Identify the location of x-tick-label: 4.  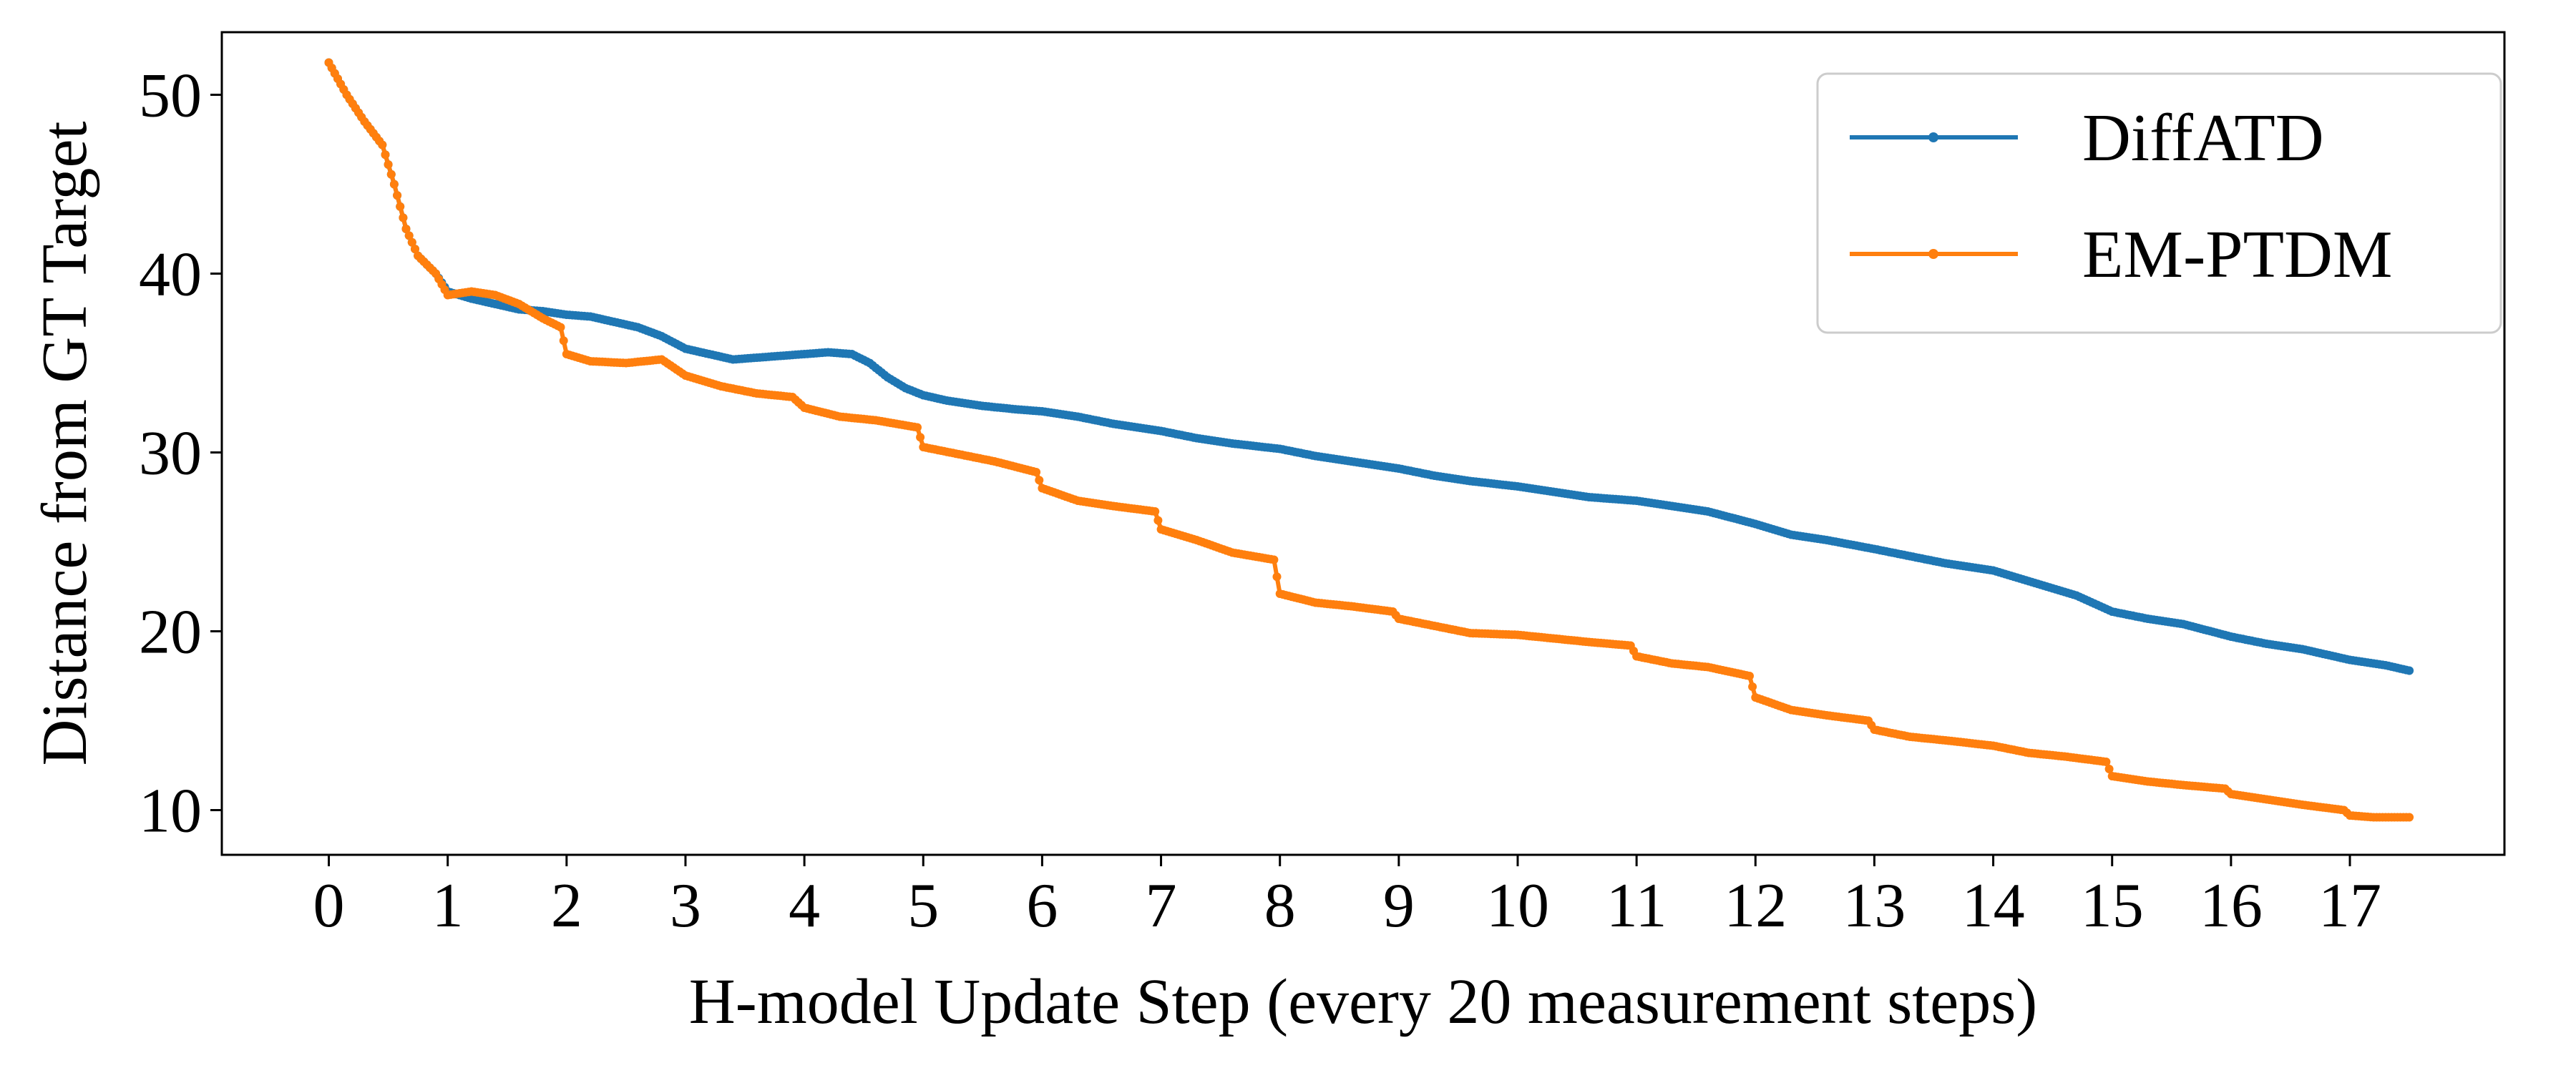
(805, 906).